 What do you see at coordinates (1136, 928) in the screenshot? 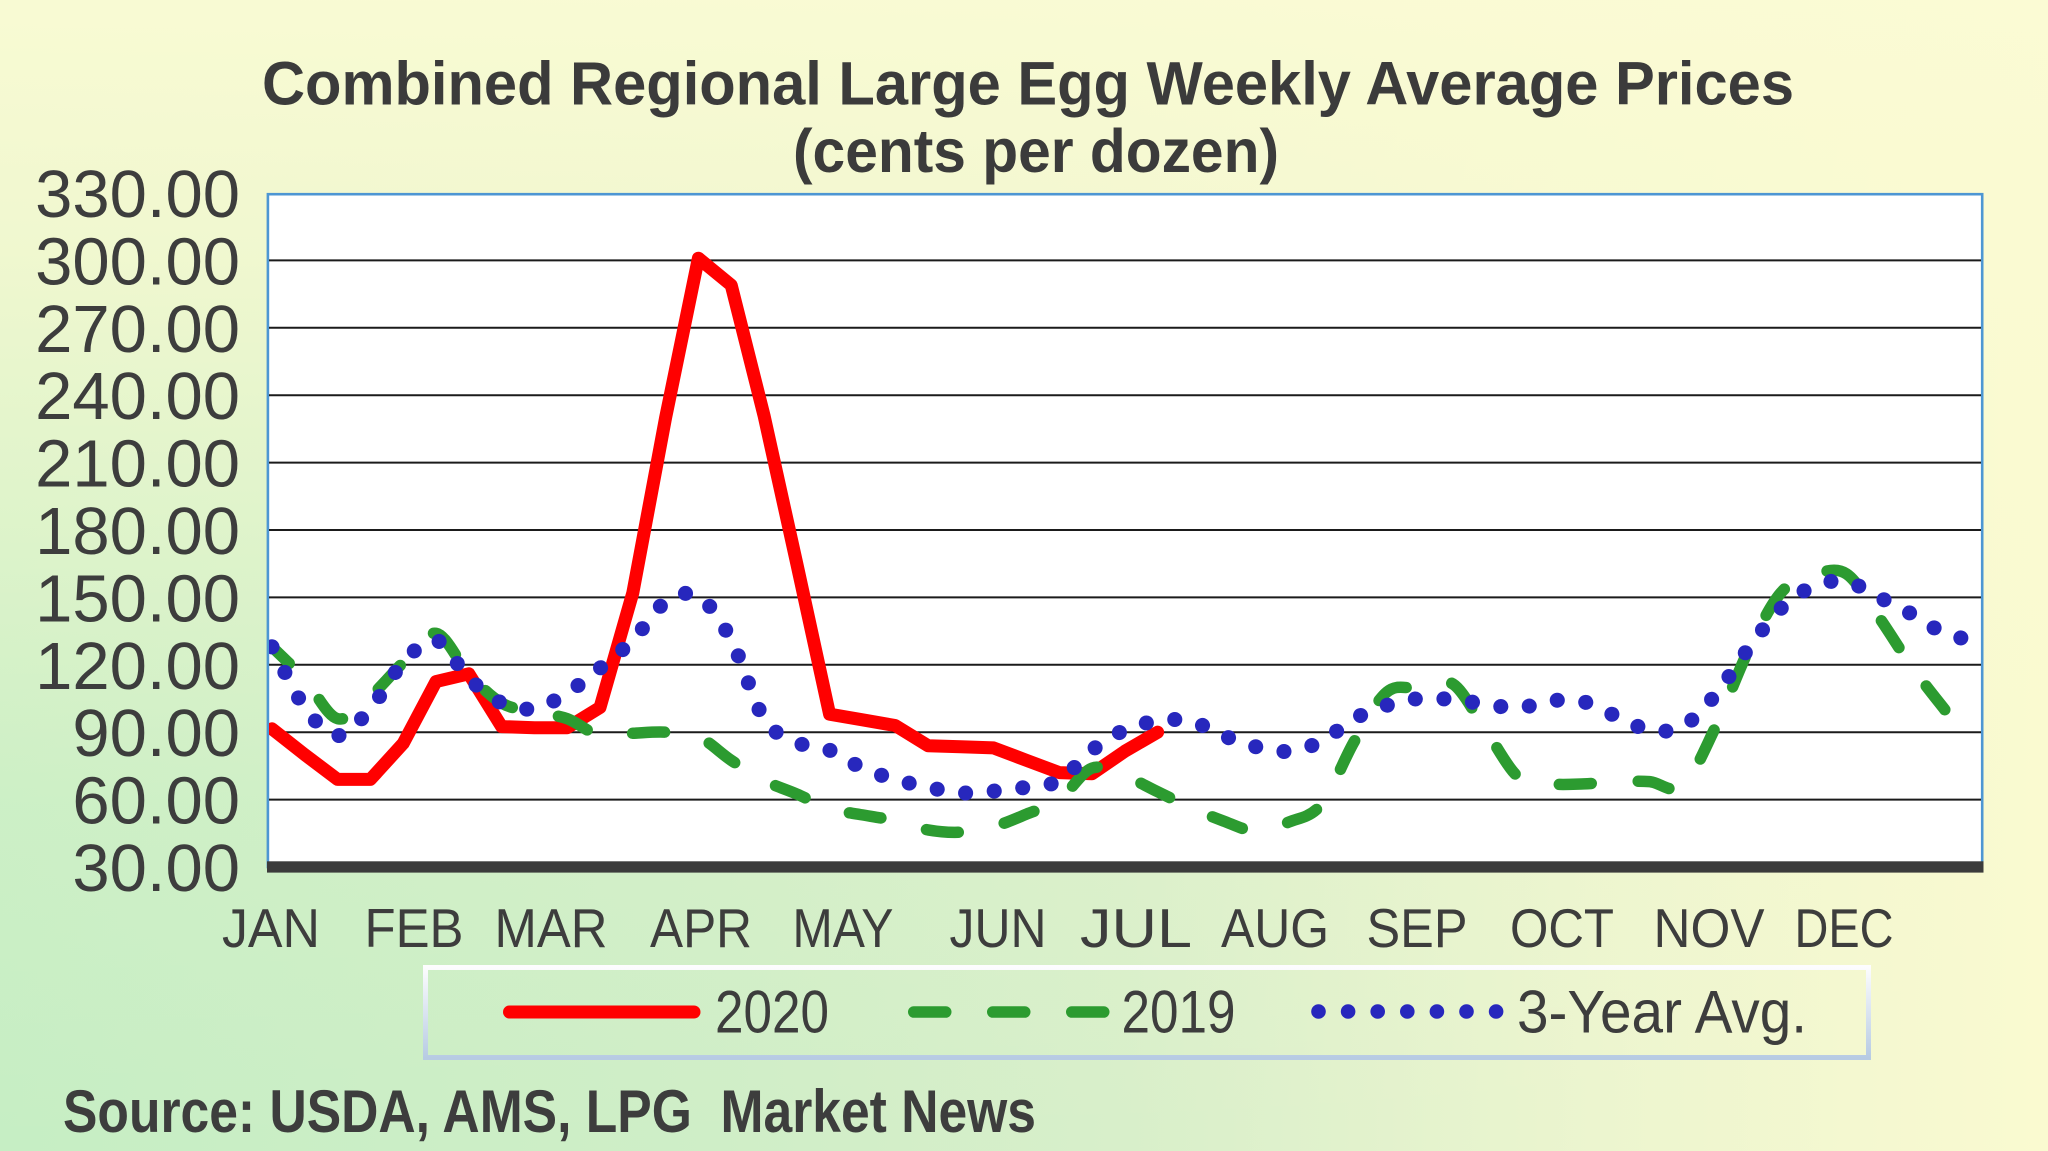
I see `svg-text: JUL` at bounding box center [1136, 928].